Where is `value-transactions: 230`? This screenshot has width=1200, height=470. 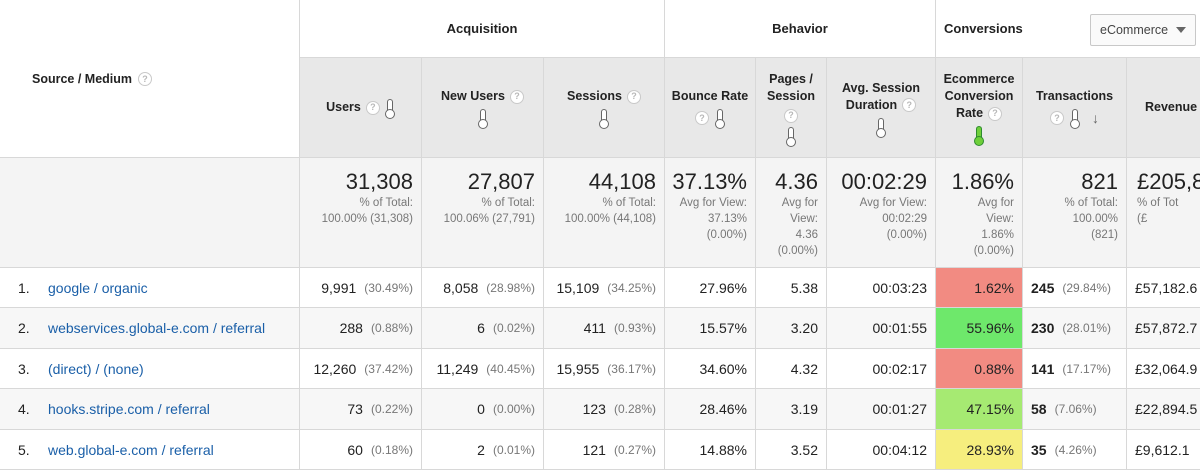
value-transactions: 230 is located at coordinates (1043, 328).